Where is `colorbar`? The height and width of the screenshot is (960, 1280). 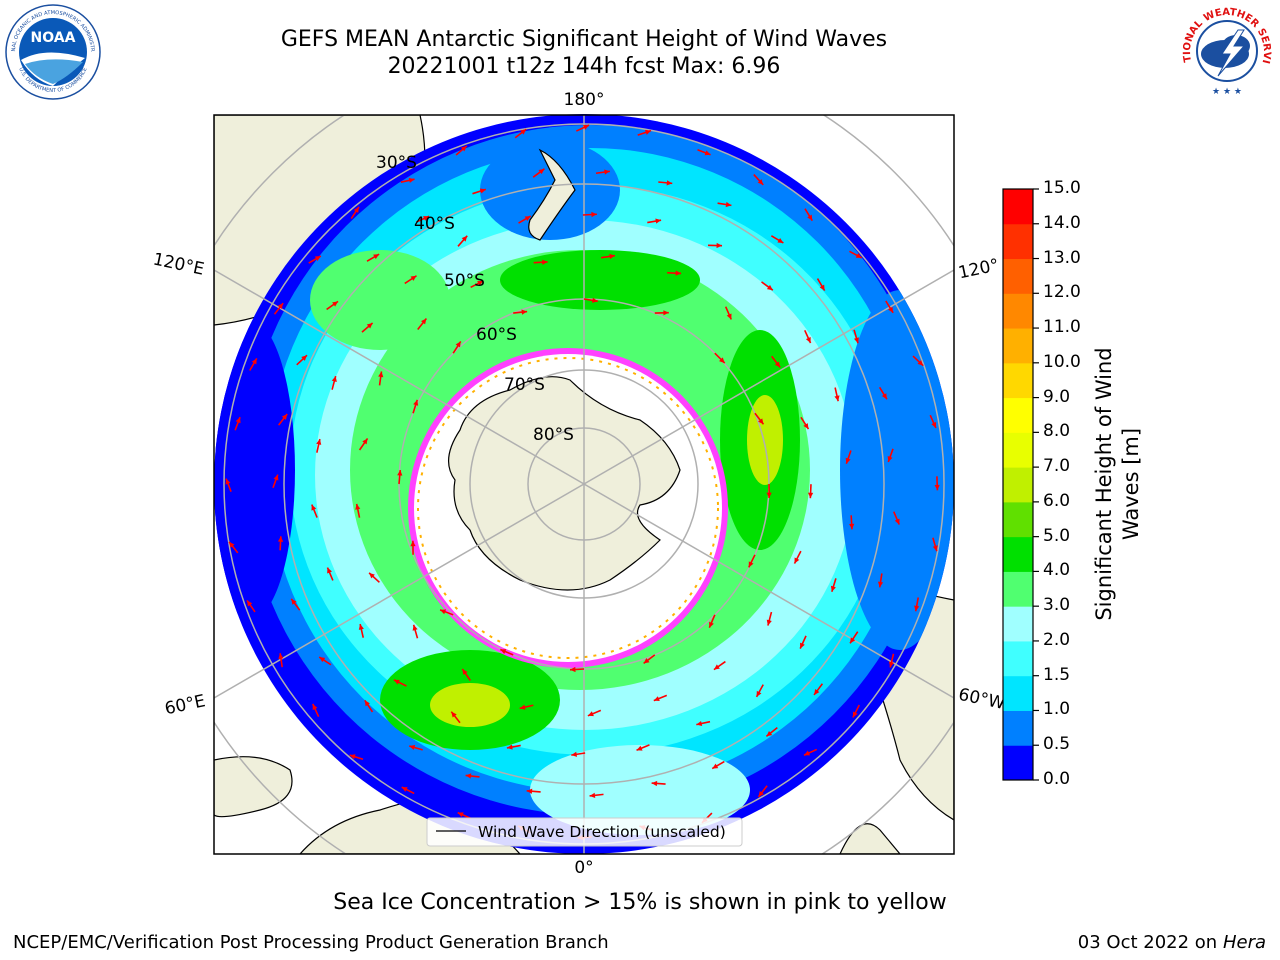
colorbar is located at coordinates (1021, 484).